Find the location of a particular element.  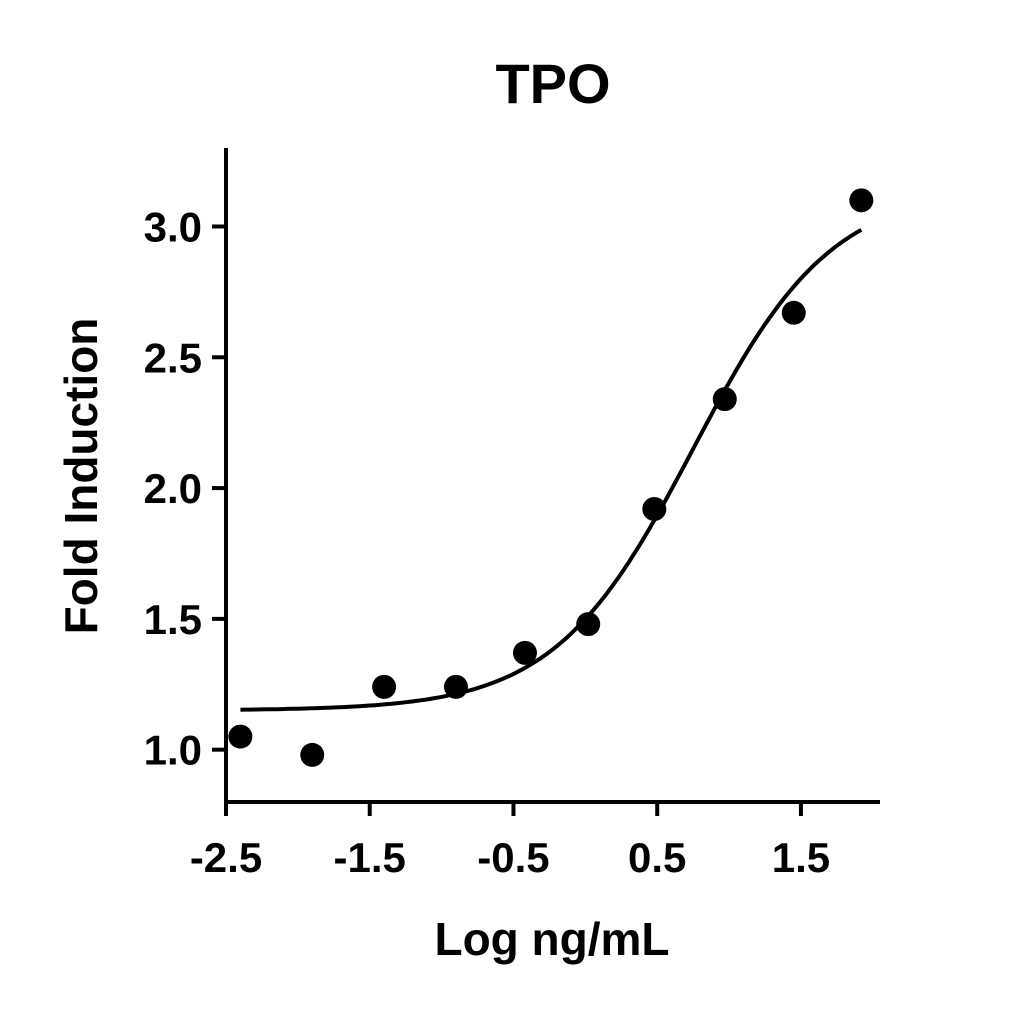

x-axis-label: Log ng/mL is located at coordinates (551, 939).